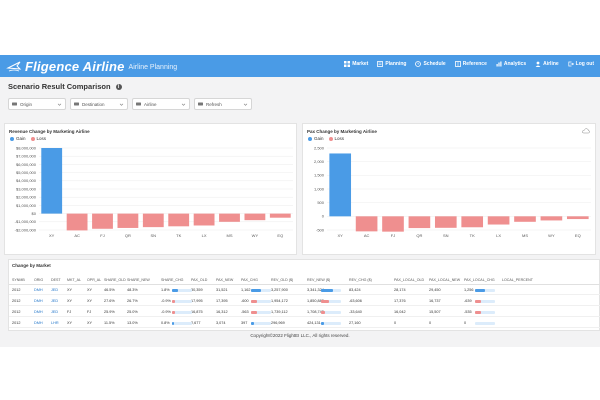 The height and width of the screenshot is (400, 600). I want to click on x-tick-label: LX, so click(204, 235).